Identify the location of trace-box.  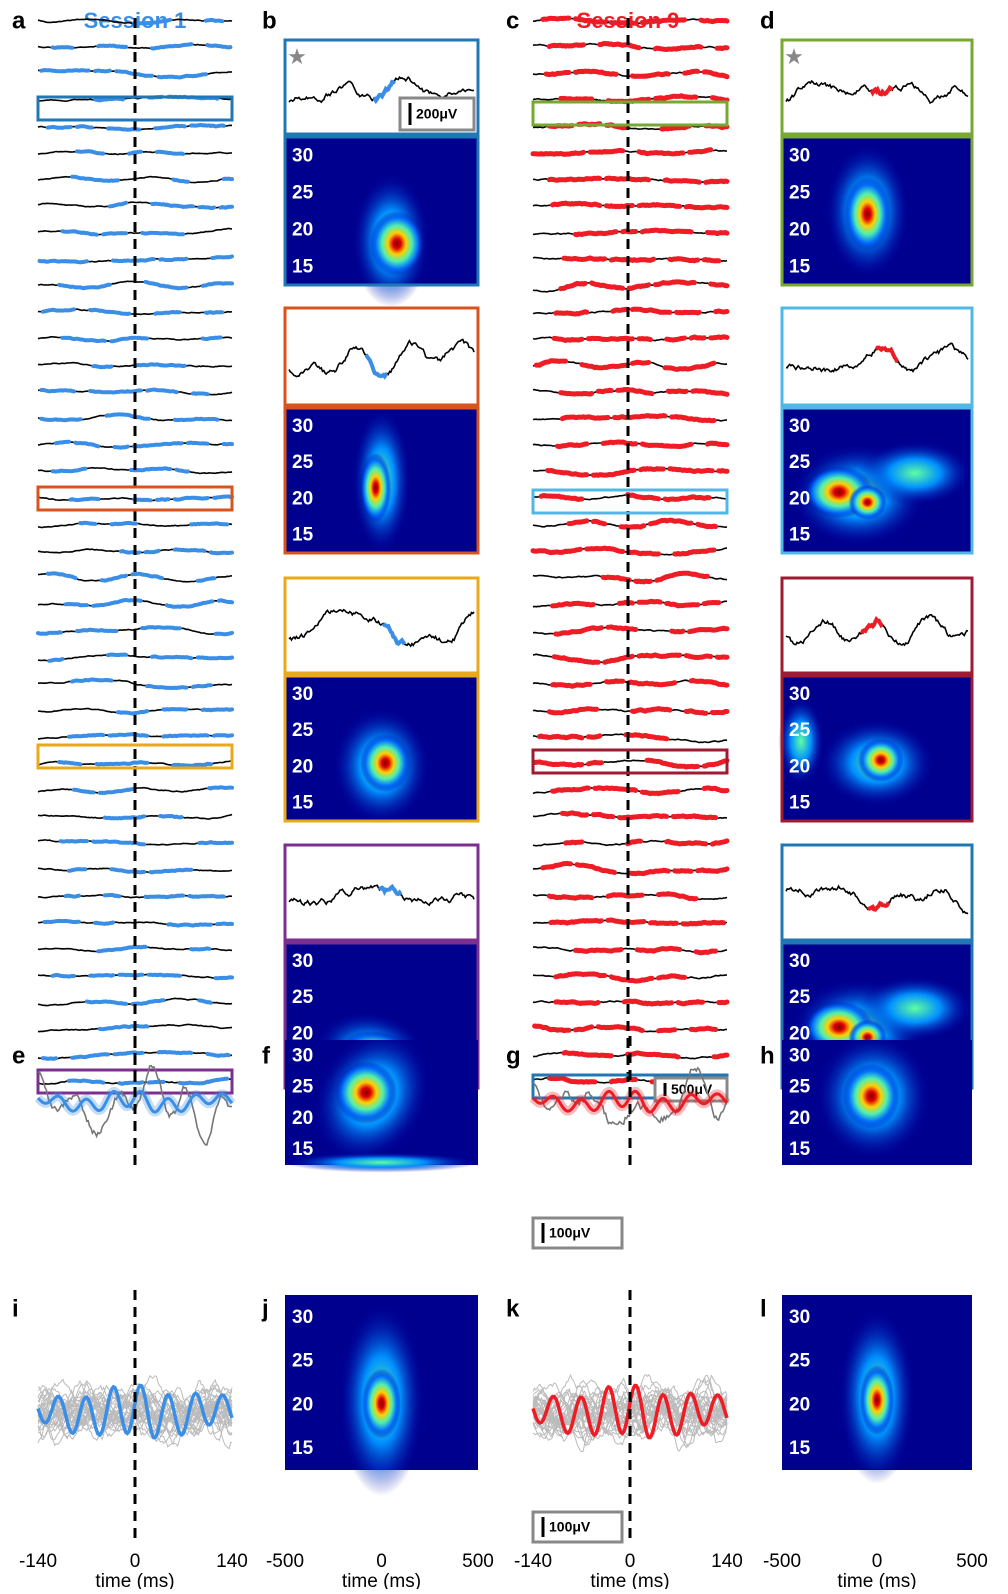
(381, 356).